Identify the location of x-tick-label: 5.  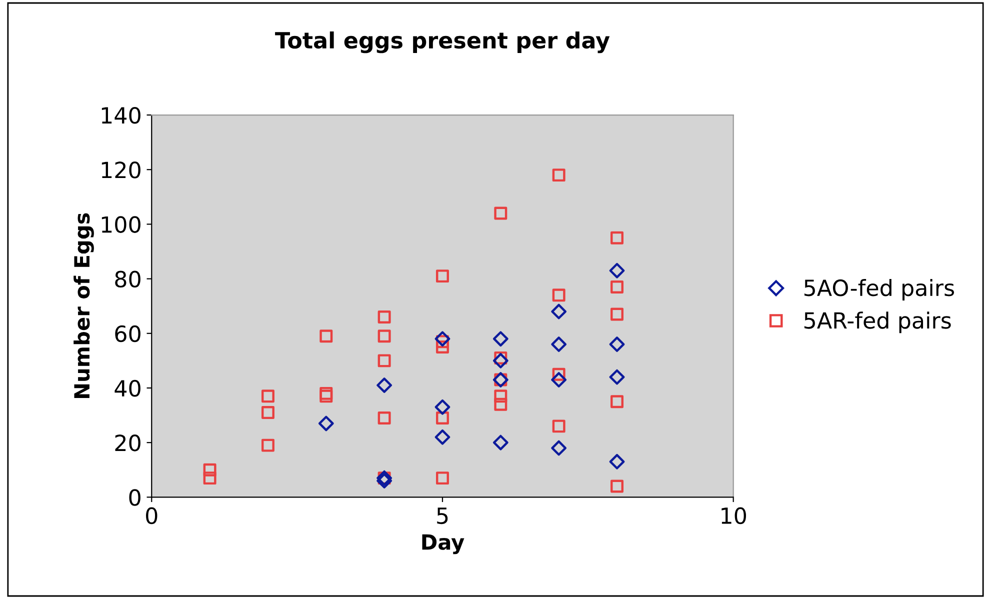
(442, 516).